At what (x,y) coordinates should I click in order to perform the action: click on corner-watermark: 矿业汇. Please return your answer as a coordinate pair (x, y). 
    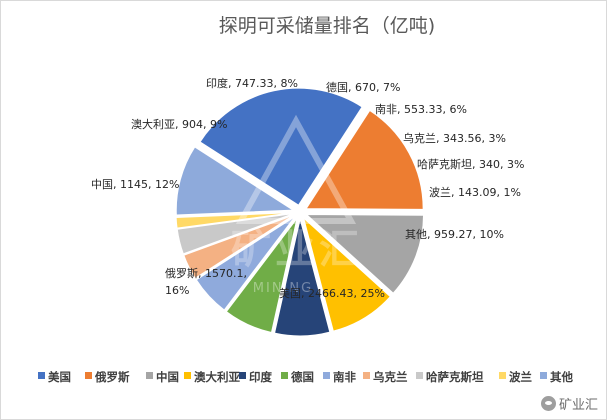
    Looking at the image, I should click on (569, 403).